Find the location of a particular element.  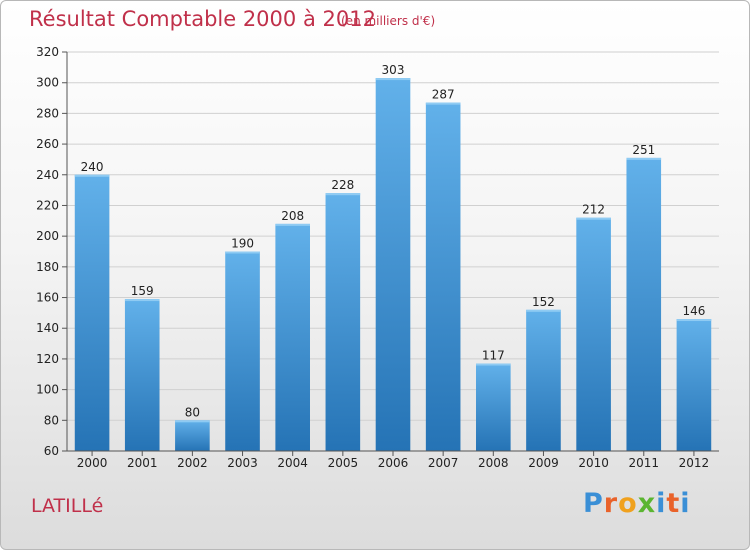

location-name: LATILLé is located at coordinates (67, 506).